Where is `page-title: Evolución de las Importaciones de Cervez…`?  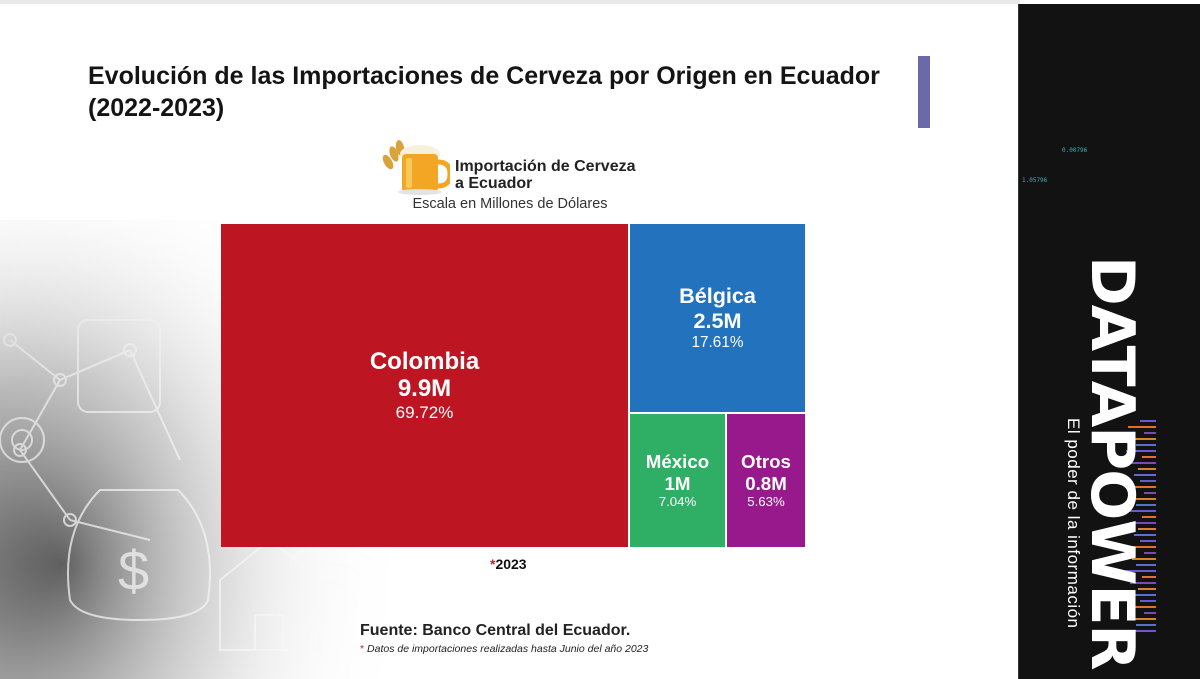
page-title: Evolución de las Importaciones de Cervez… is located at coordinates (484, 92).